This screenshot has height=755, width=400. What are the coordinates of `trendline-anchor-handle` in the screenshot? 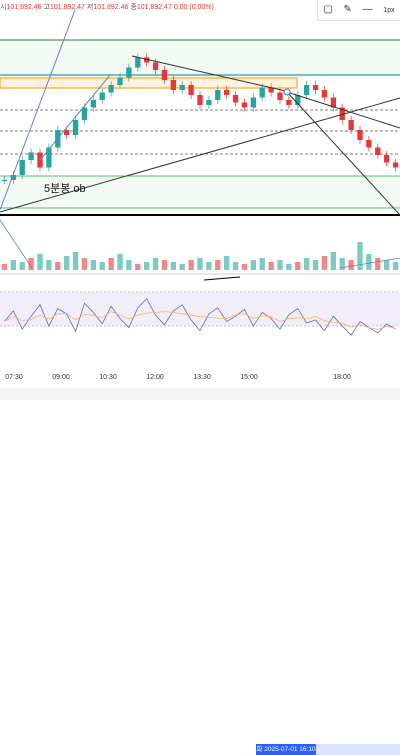 It's located at (287, 92).